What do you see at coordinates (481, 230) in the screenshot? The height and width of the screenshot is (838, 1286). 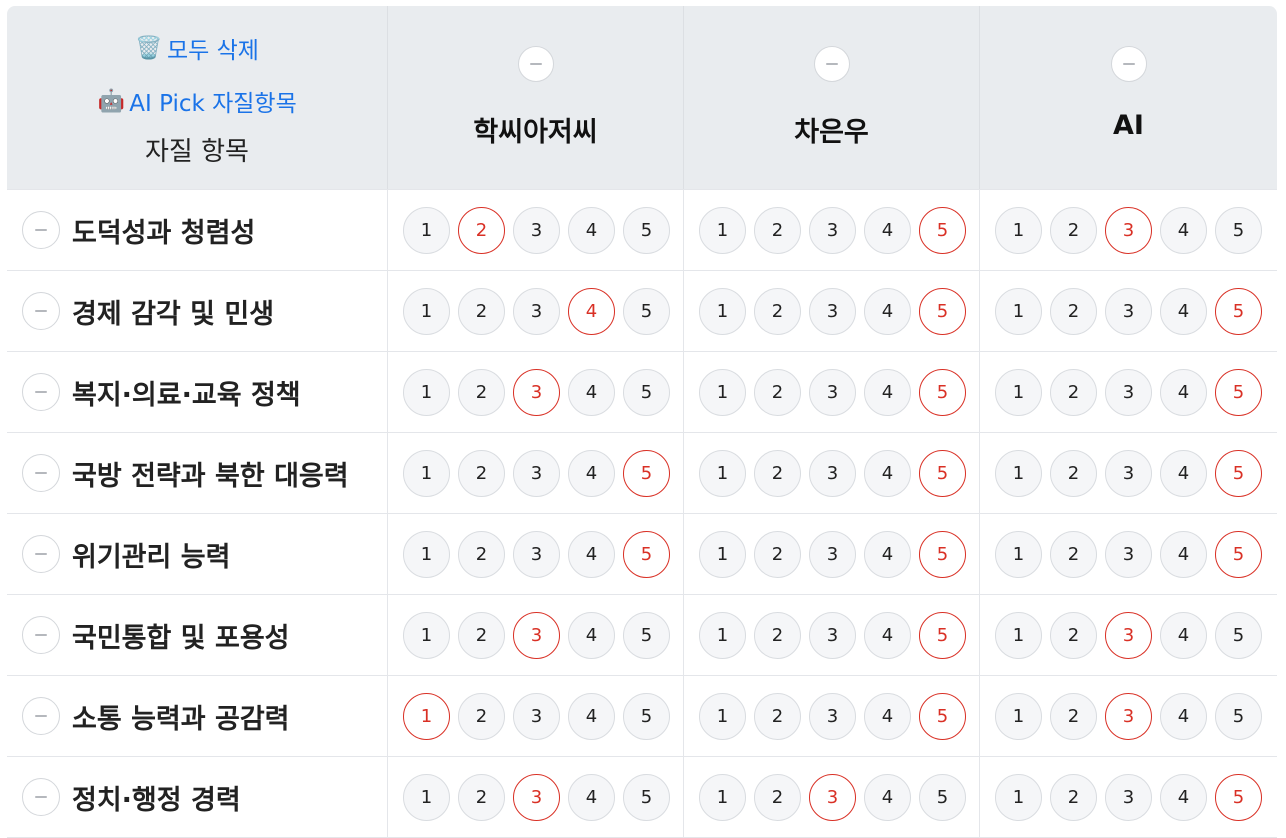 I see `score-button-selected: 2` at bounding box center [481, 230].